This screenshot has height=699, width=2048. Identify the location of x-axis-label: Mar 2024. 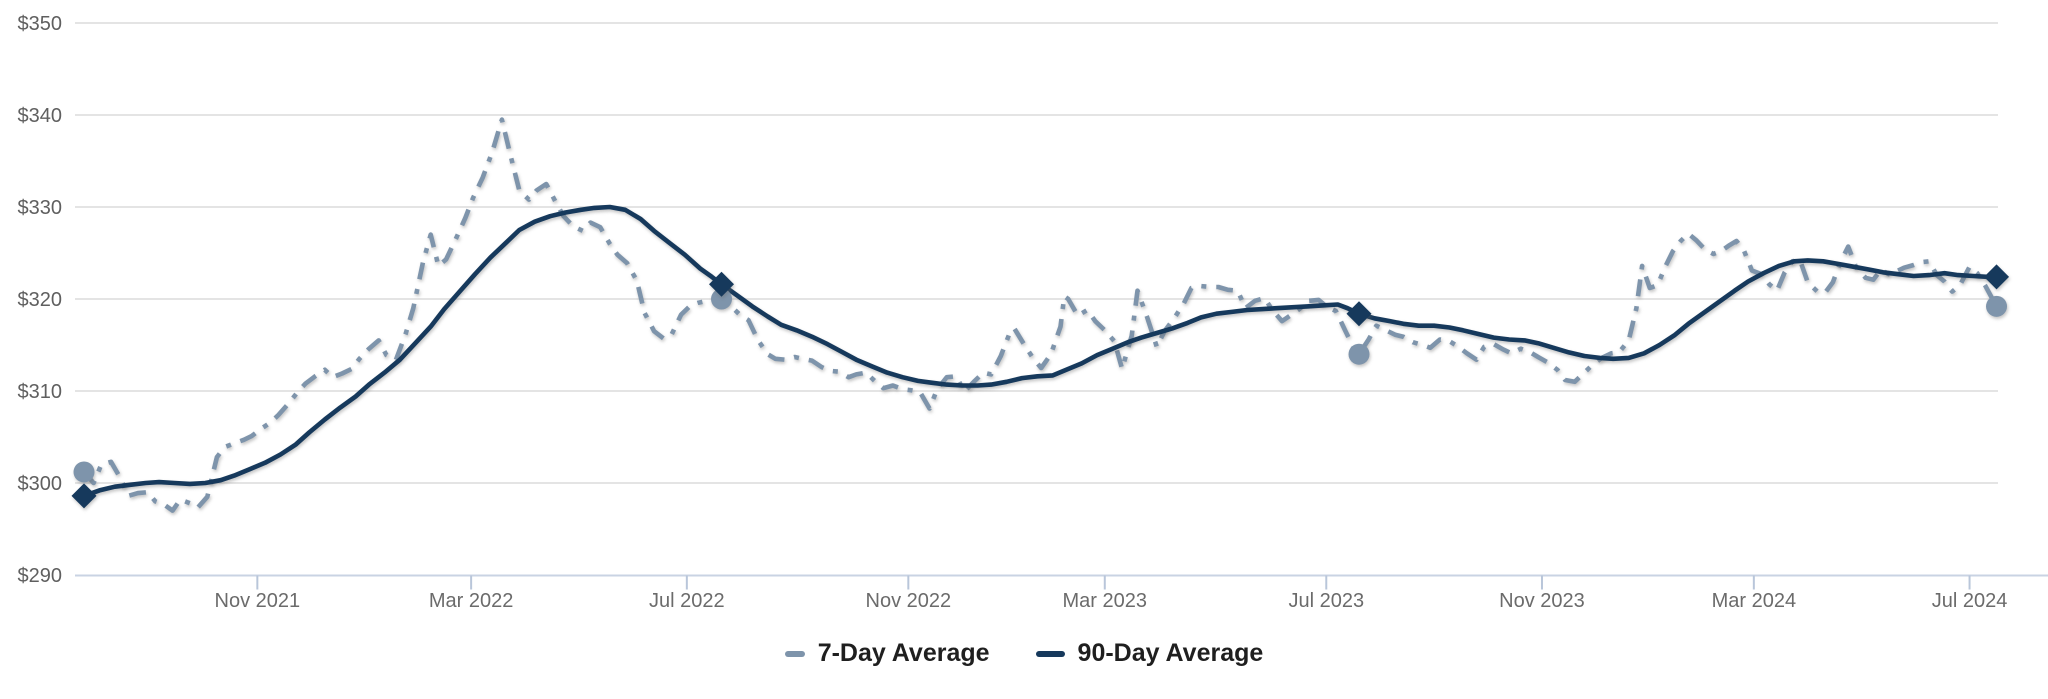
(1754, 601).